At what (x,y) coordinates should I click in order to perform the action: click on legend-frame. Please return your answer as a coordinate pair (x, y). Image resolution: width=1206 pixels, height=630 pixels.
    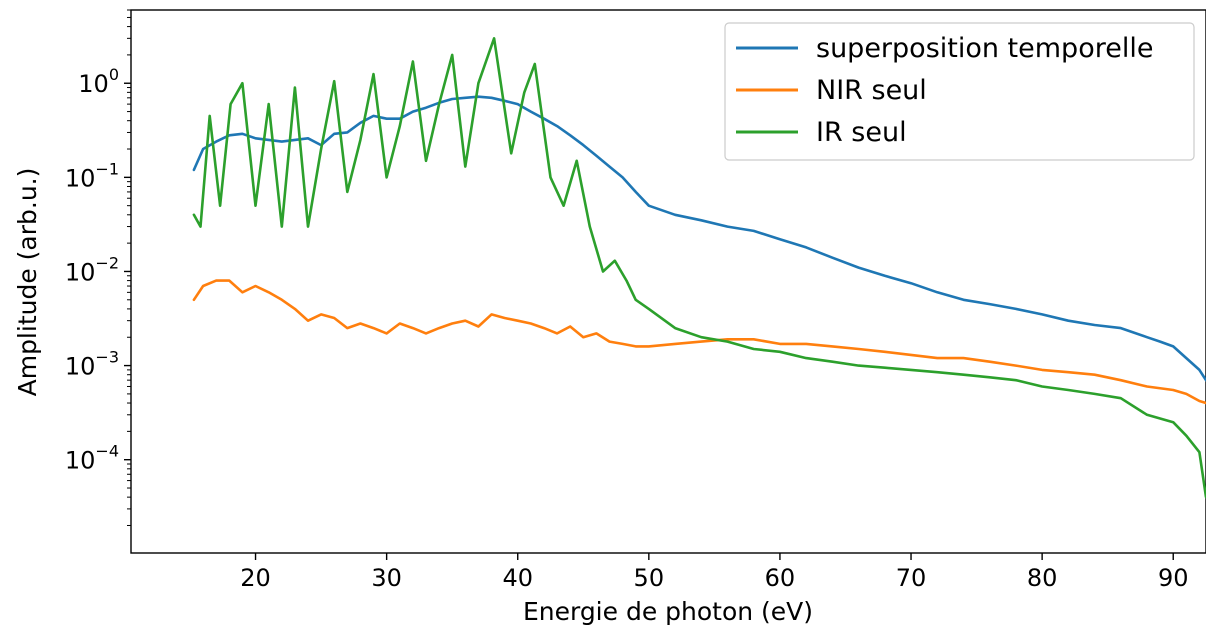
    Looking at the image, I should click on (959, 91).